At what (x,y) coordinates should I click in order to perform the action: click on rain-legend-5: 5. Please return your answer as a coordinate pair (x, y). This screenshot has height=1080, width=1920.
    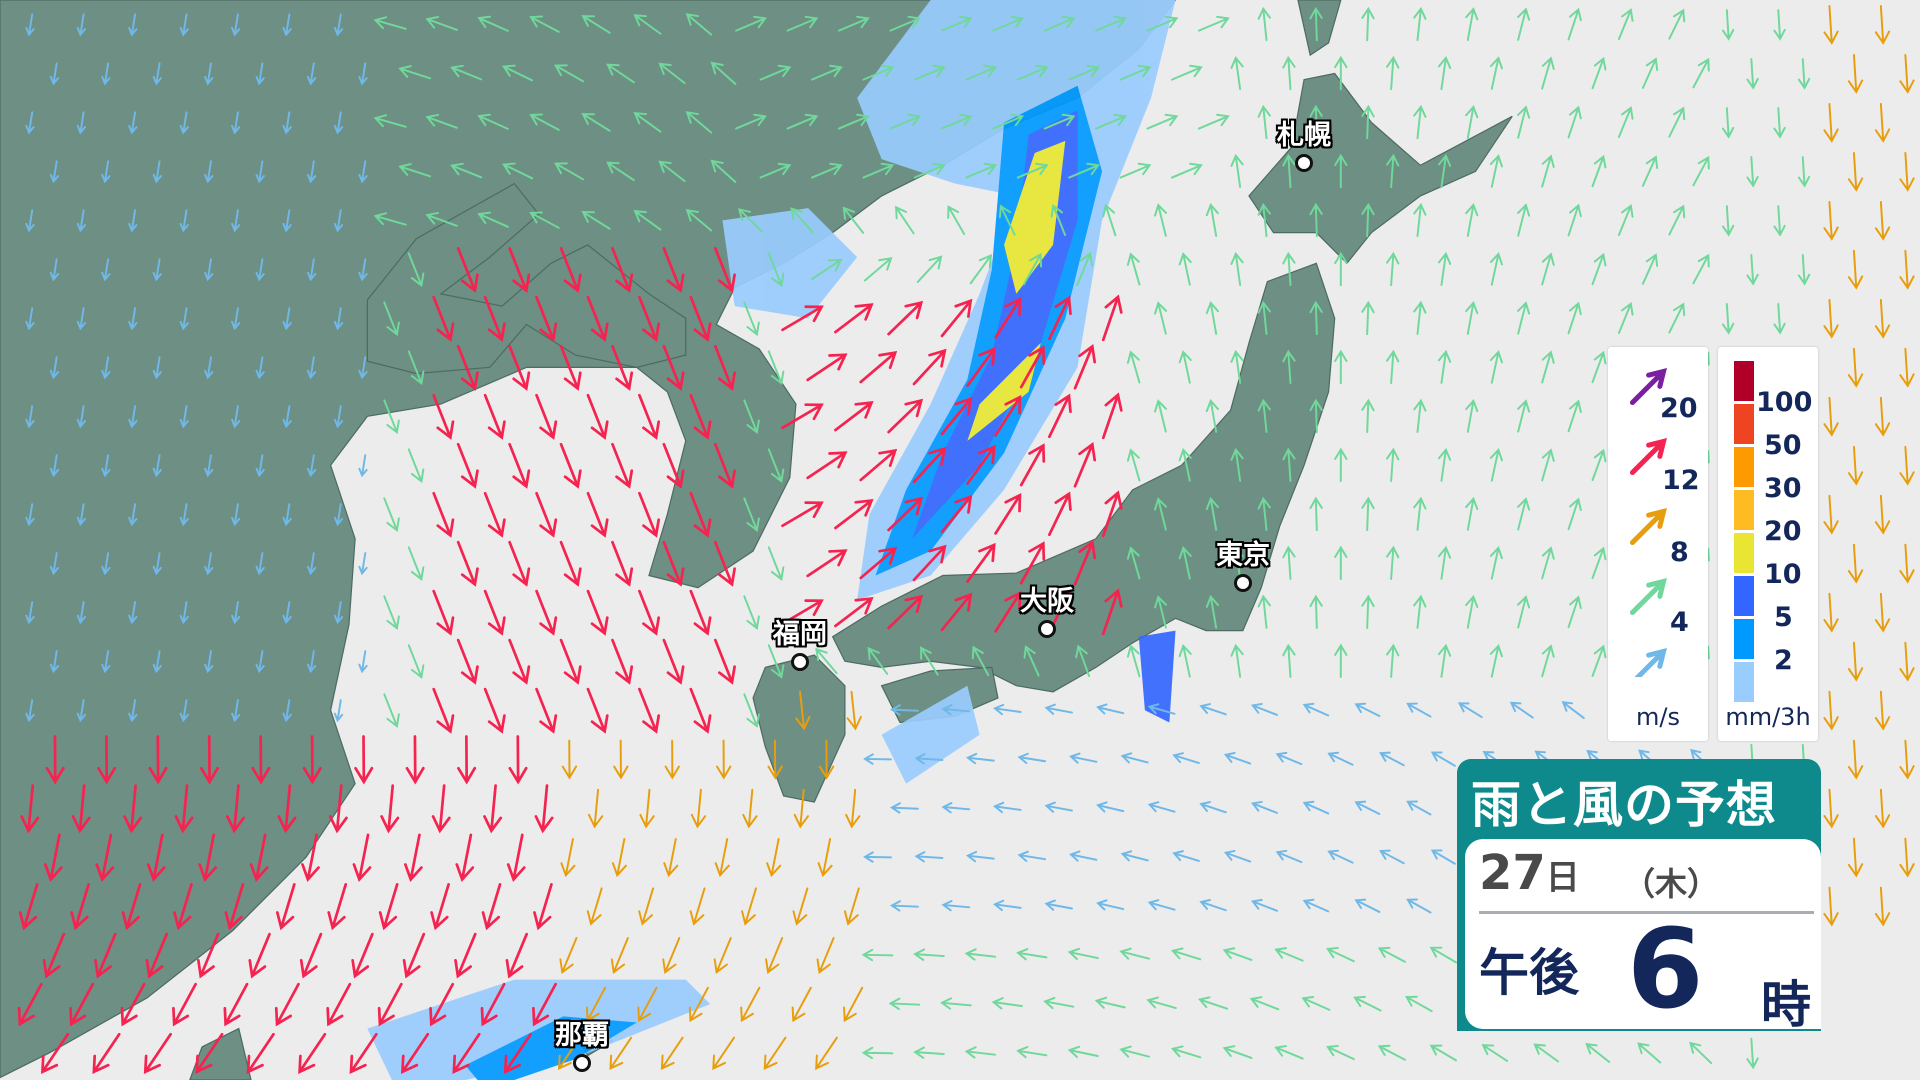
    Looking at the image, I should click on (1783, 617).